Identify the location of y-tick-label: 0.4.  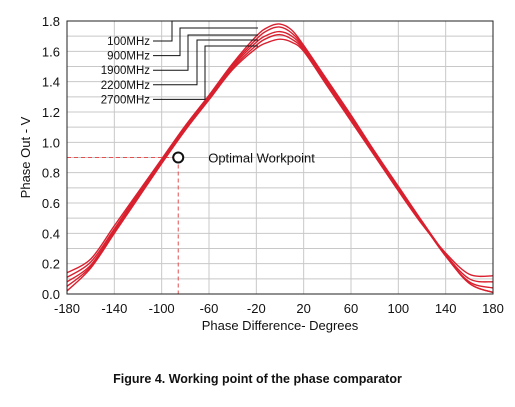
(51, 233).